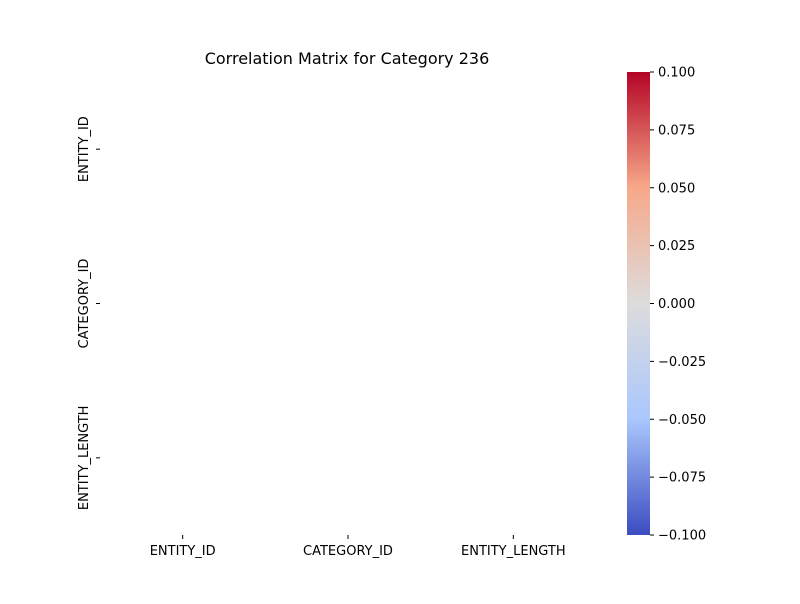 The height and width of the screenshot is (604, 800). Describe the element at coordinates (638, 303) in the screenshot. I see `colorbar` at that location.